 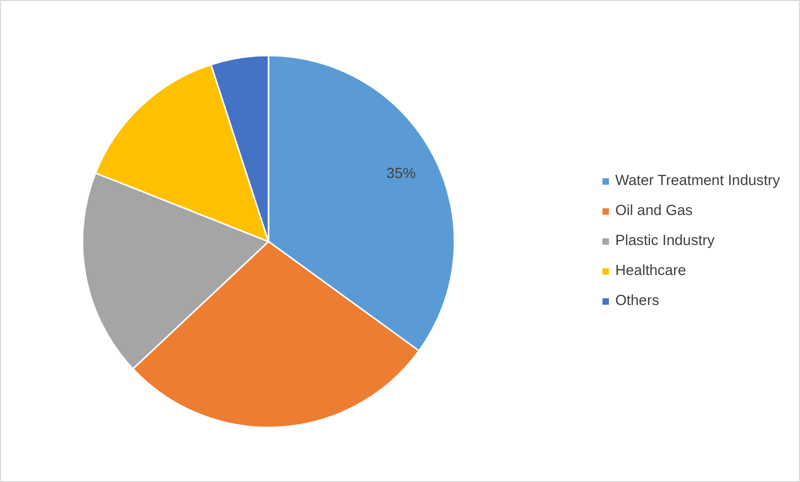 I want to click on legend-label: Healthcare, so click(x=650, y=271).